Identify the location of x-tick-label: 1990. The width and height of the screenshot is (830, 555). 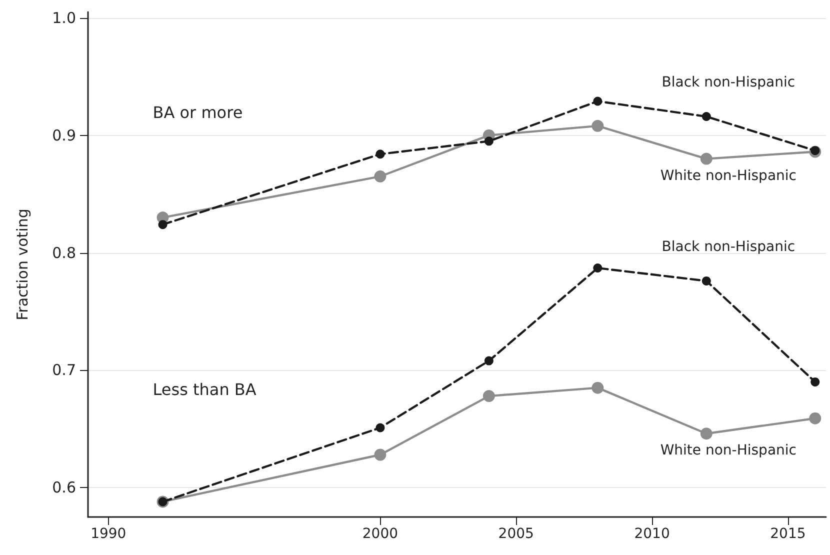
(108, 534).